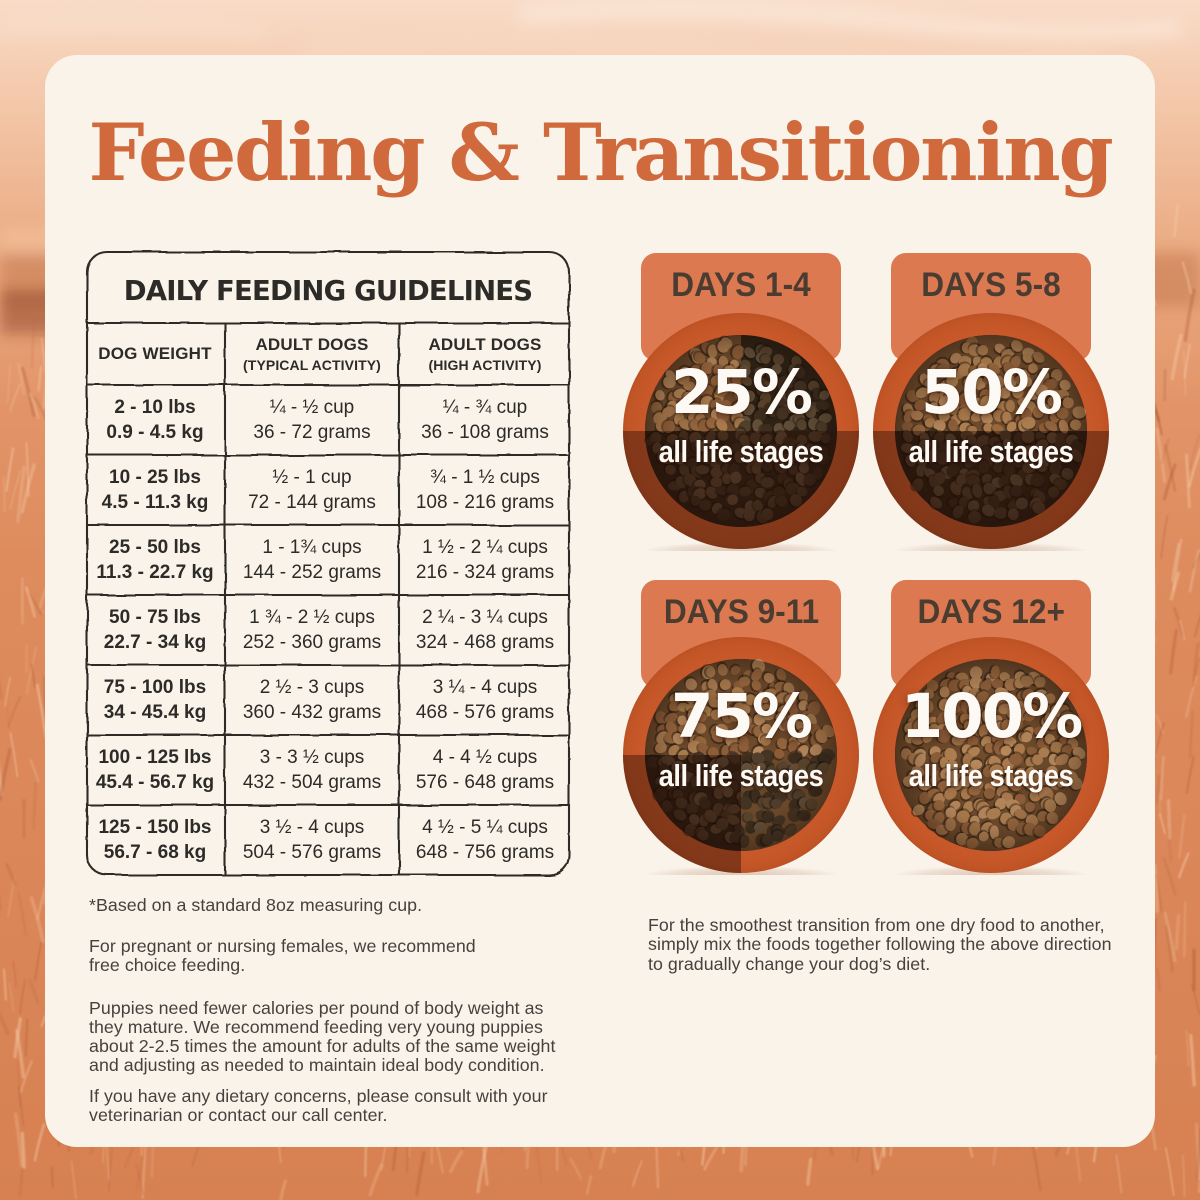  I want to click on cell-high-activity: 1 ½ - 2 ¼ cups 216 - 324 grams, so click(485, 560).